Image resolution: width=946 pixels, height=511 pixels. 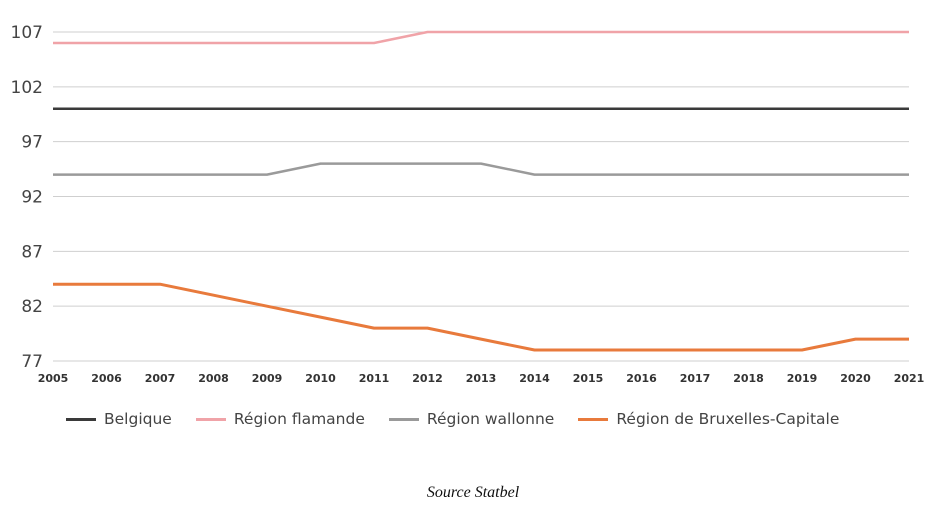 I want to click on x-tick-label: 2010, so click(x=320, y=378).